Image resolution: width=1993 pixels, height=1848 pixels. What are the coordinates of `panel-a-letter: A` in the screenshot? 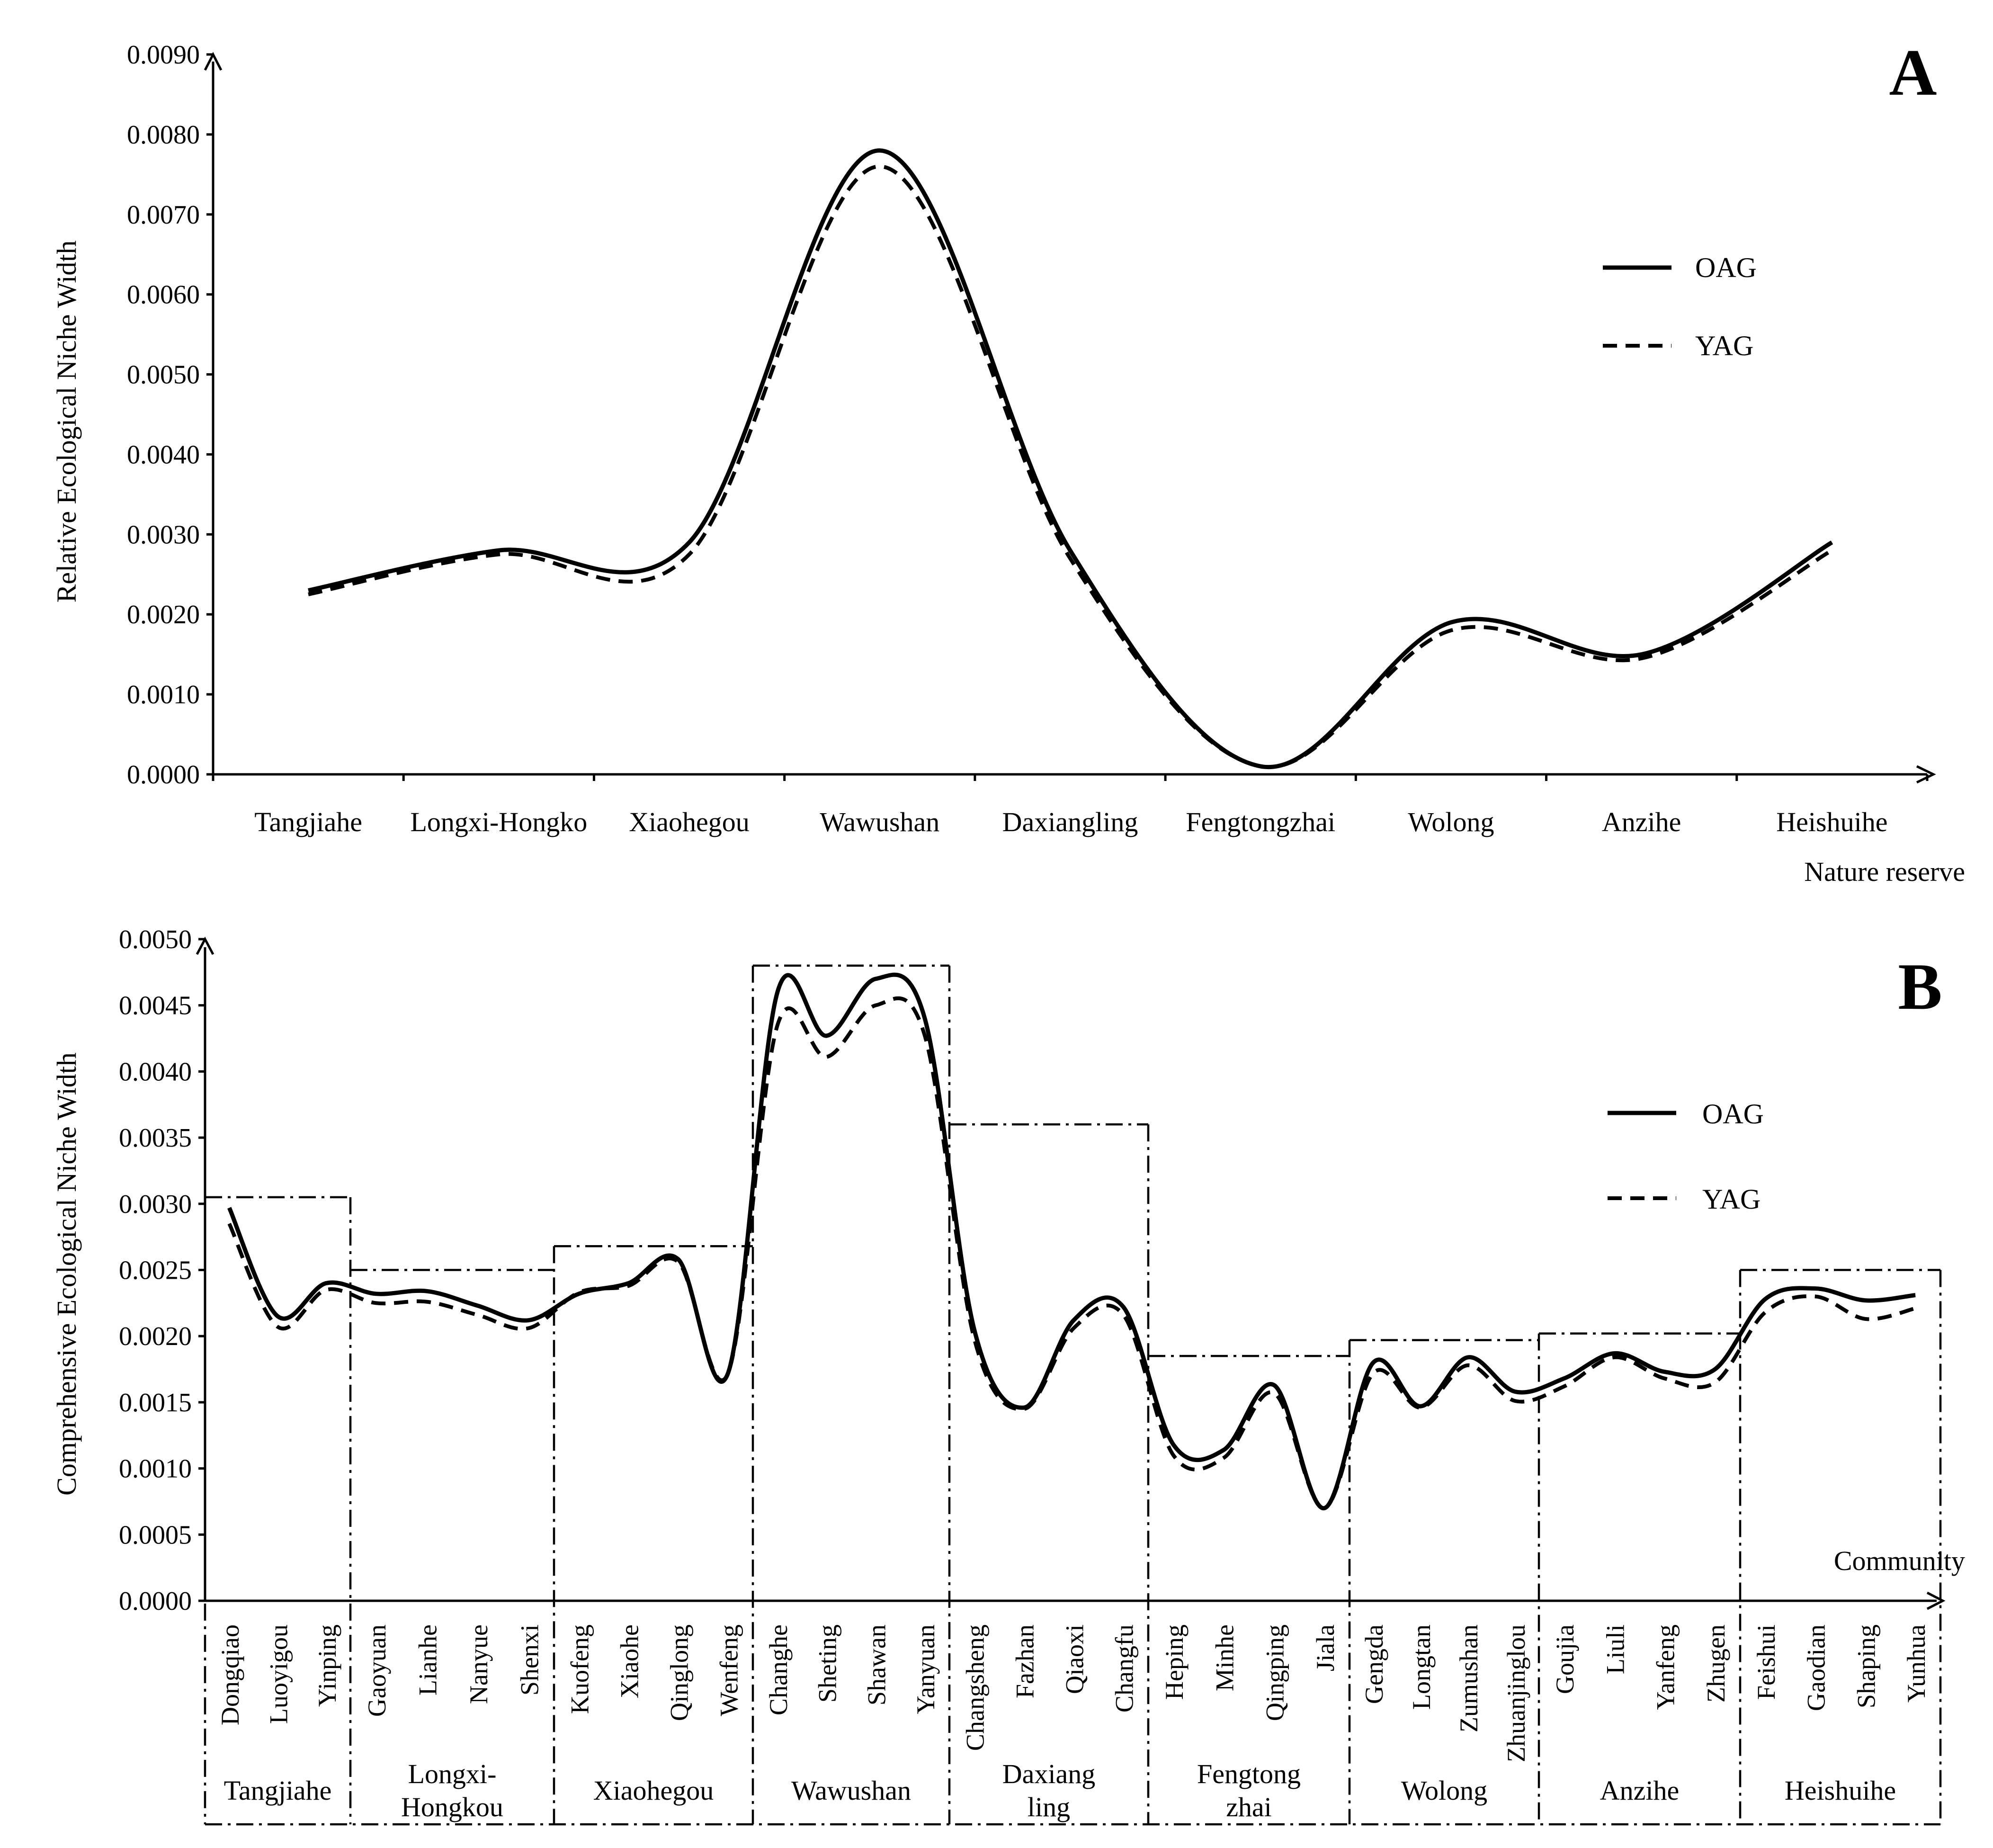 It's located at (1913, 72).